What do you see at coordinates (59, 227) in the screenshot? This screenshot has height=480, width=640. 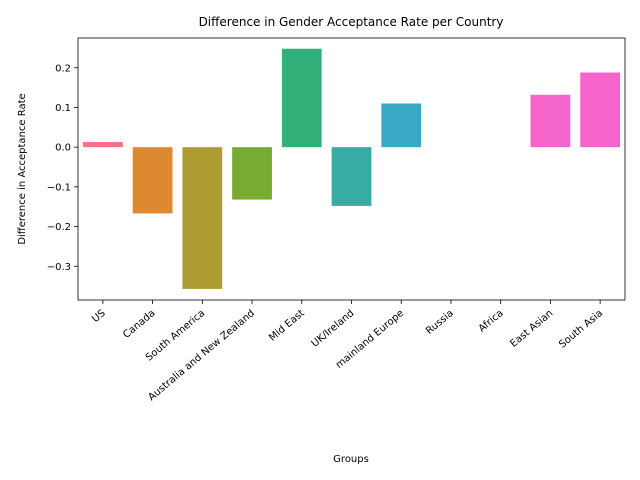 I see `y-tick-label: −0.2` at bounding box center [59, 227].